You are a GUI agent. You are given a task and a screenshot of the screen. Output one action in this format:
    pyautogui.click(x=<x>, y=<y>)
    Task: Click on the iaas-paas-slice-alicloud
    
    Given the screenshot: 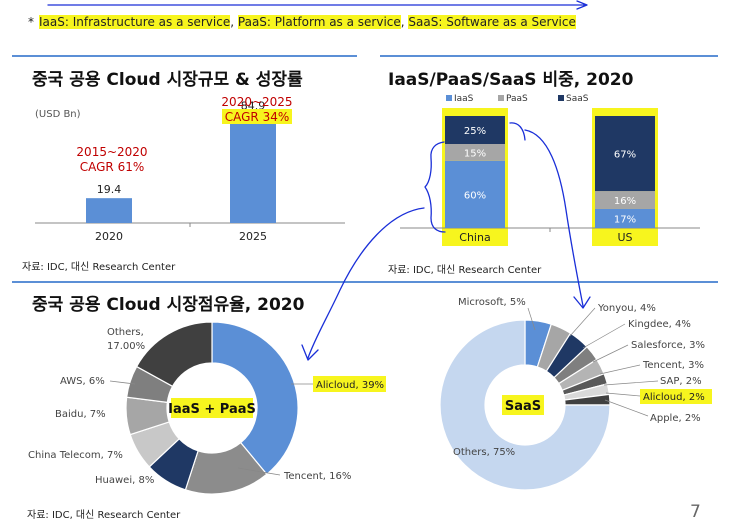 What is the action you would take?
    pyautogui.click(x=255, y=398)
    